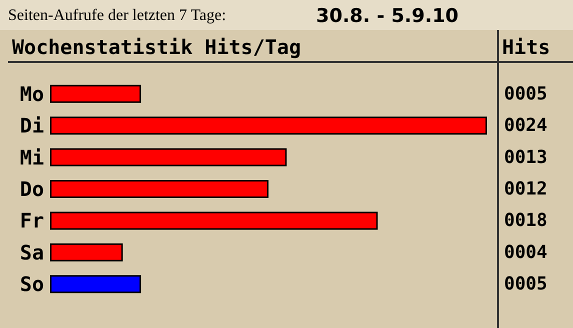 This screenshot has height=328, width=573. What do you see at coordinates (32, 157) in the screenshot?
I see `y-tick-label: Mi` at bounding box center [32, 157].